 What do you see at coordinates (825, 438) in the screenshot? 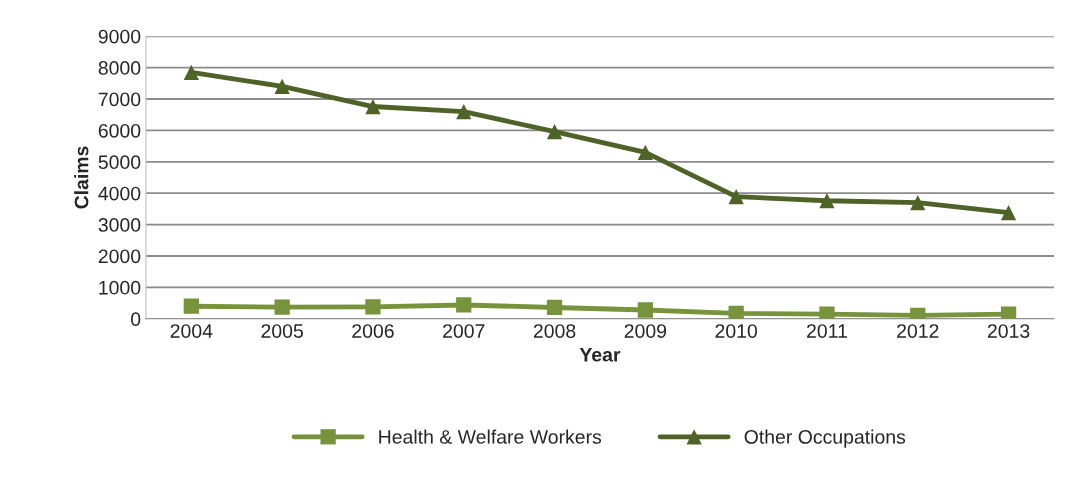
I see `legend-label: Other Occupations` at bounding box center [825, 438].